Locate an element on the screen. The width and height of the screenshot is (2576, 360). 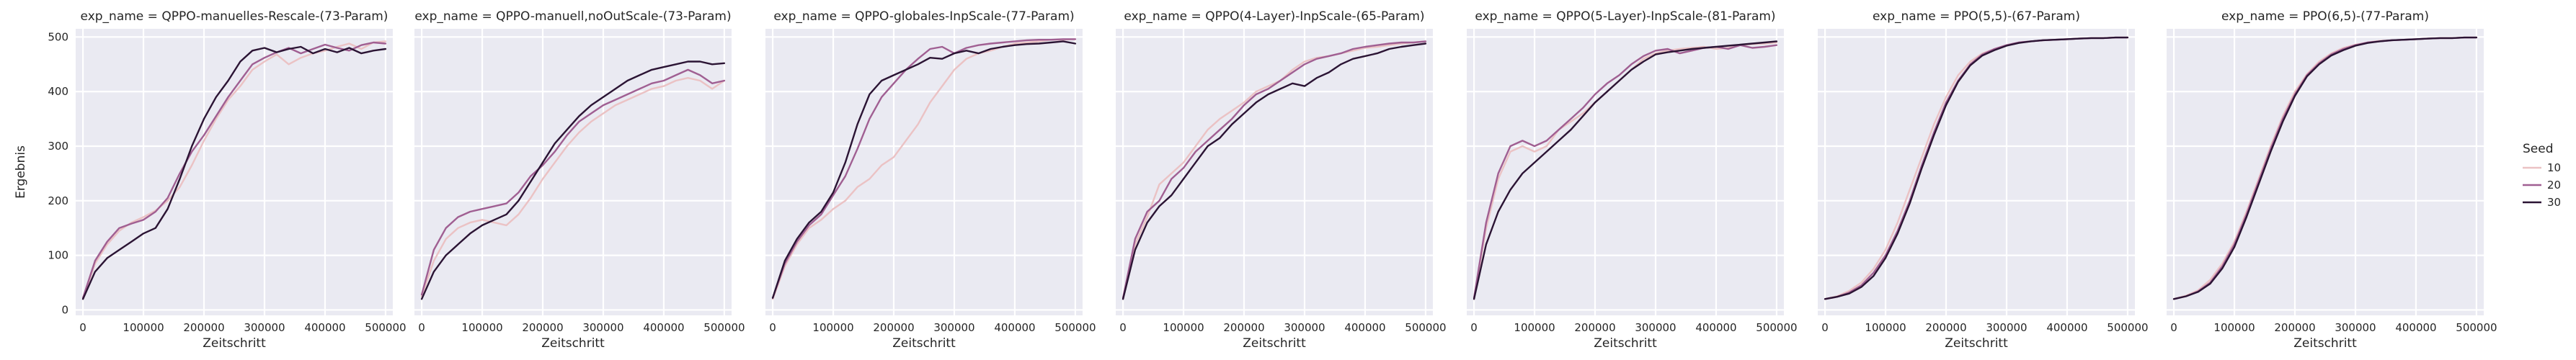
y-axis-label: Ergebnis is located at coordinates (21, 172).